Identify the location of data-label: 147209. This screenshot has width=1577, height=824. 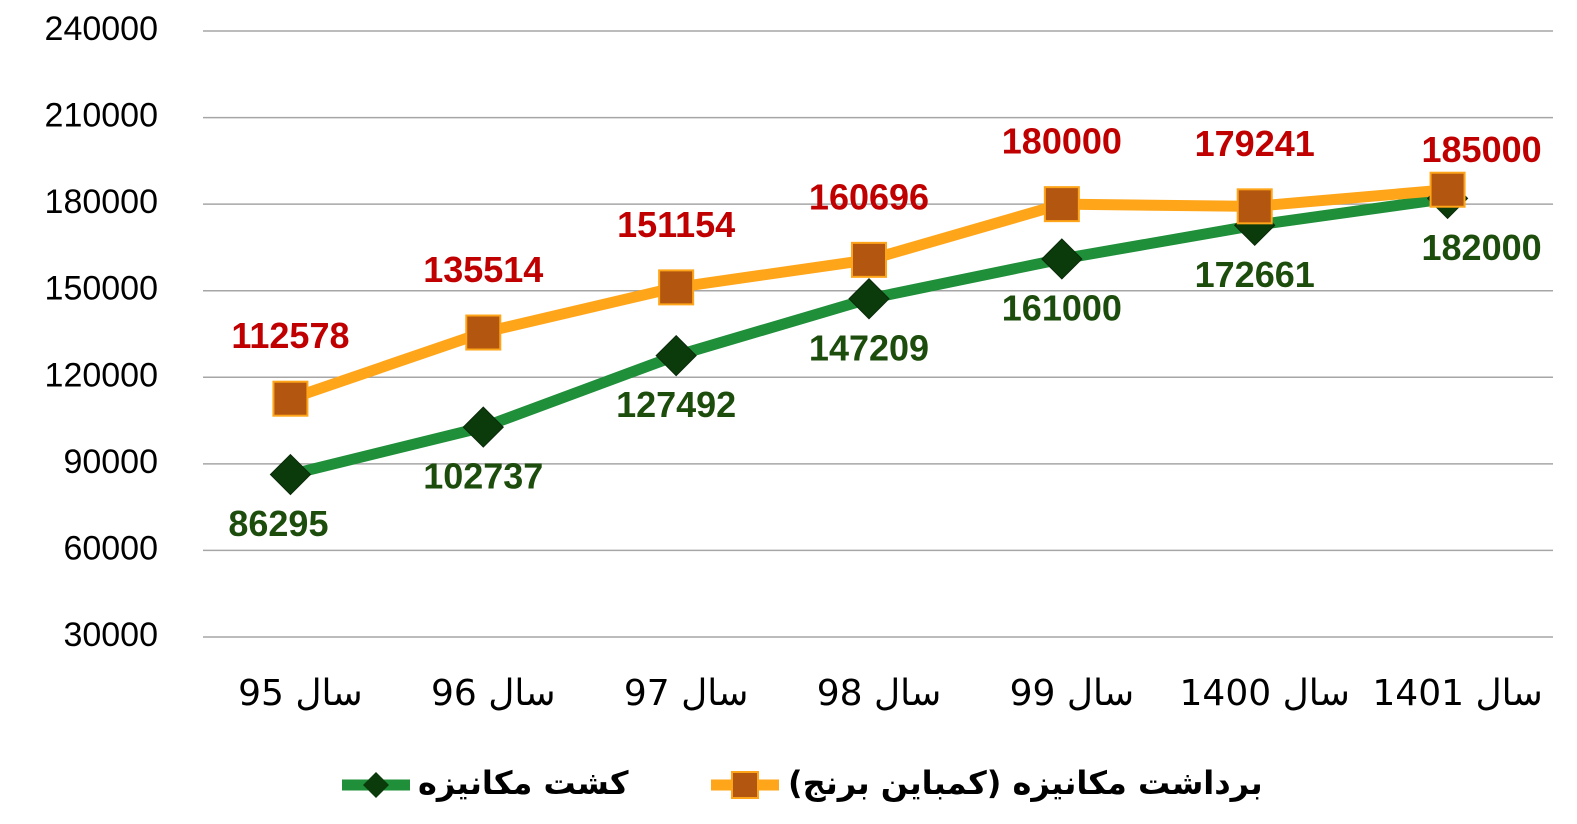
(869, 347).